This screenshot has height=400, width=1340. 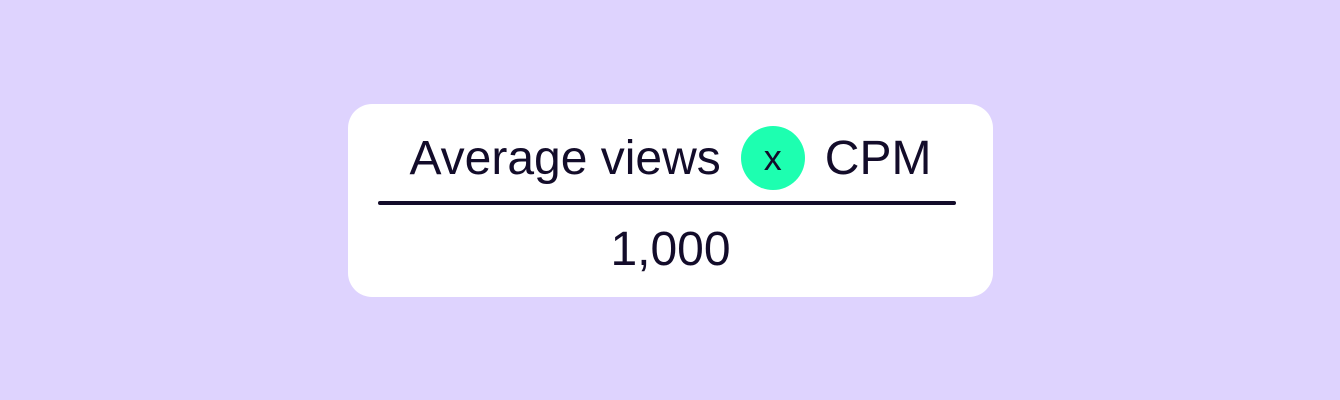 I want to click on average-views-label: Average views, so click(x=565, y=158).